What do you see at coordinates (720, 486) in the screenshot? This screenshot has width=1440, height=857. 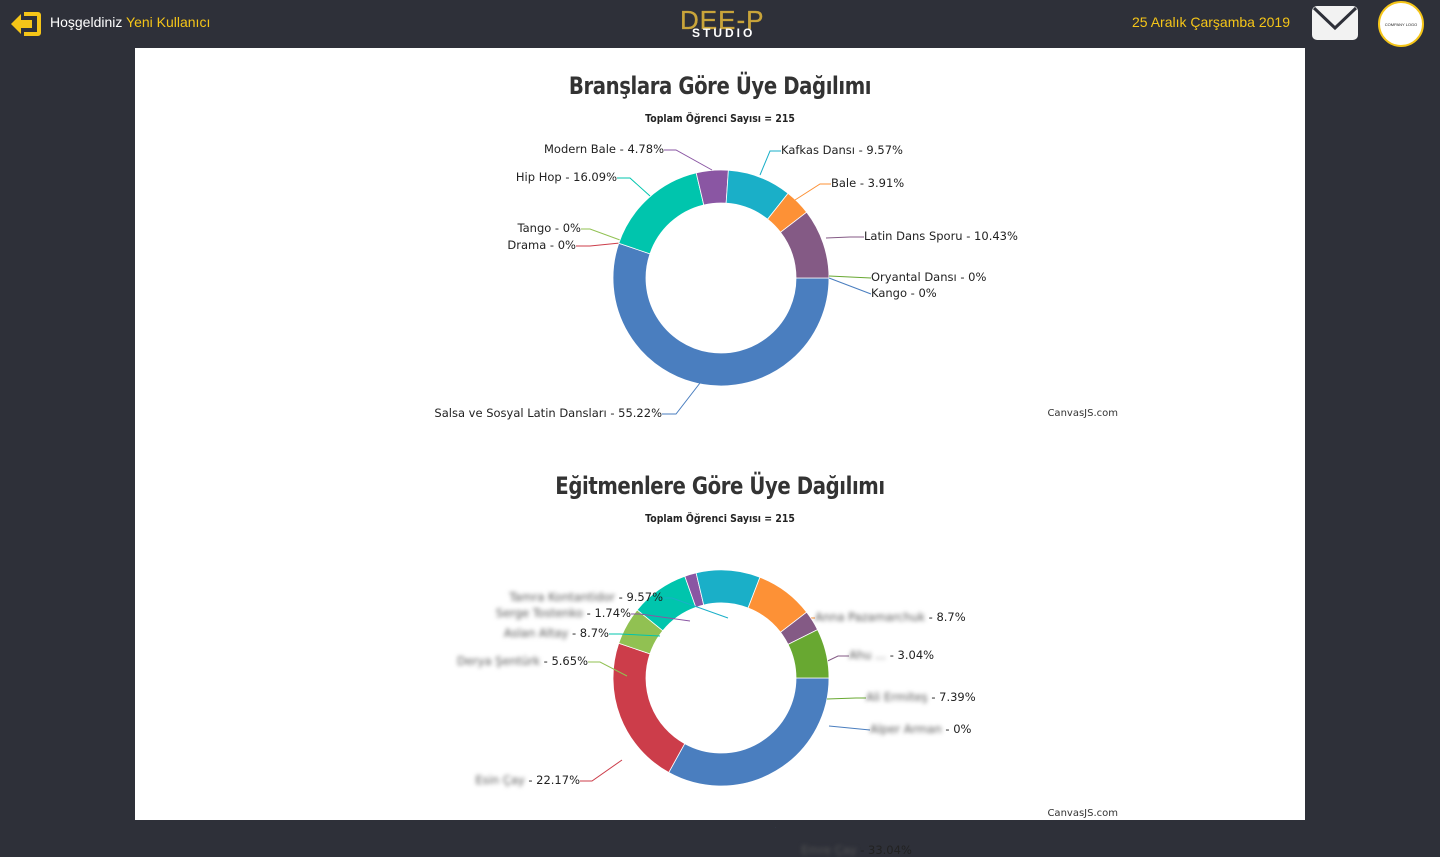 I see `chart-title: Eğitmenlere Göre Üye Dağılımı` at bounding box center [720, 486].